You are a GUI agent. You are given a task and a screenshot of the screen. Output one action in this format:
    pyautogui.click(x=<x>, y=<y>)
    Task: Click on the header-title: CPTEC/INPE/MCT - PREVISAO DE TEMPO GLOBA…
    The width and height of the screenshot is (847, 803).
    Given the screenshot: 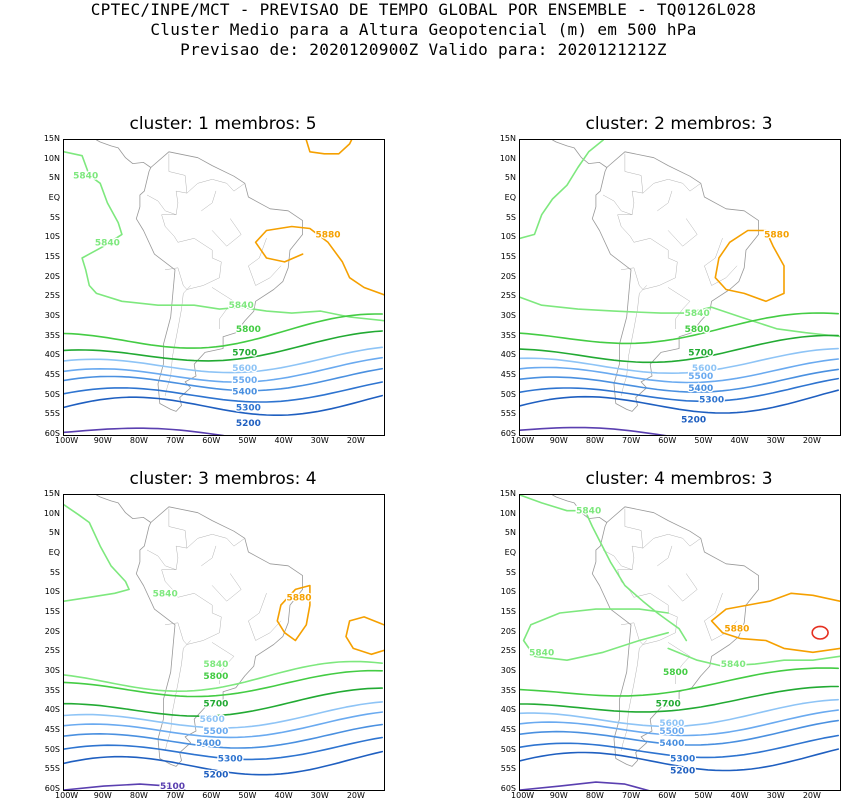 What is the action you would take?
    pyautogui.click(x=423, y=9)
    